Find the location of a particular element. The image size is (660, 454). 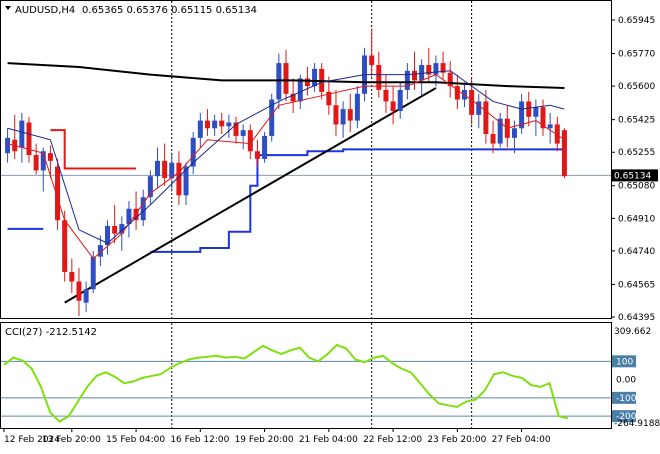

price-tick-label: 0.65080 is located at coordinates (636, 187).